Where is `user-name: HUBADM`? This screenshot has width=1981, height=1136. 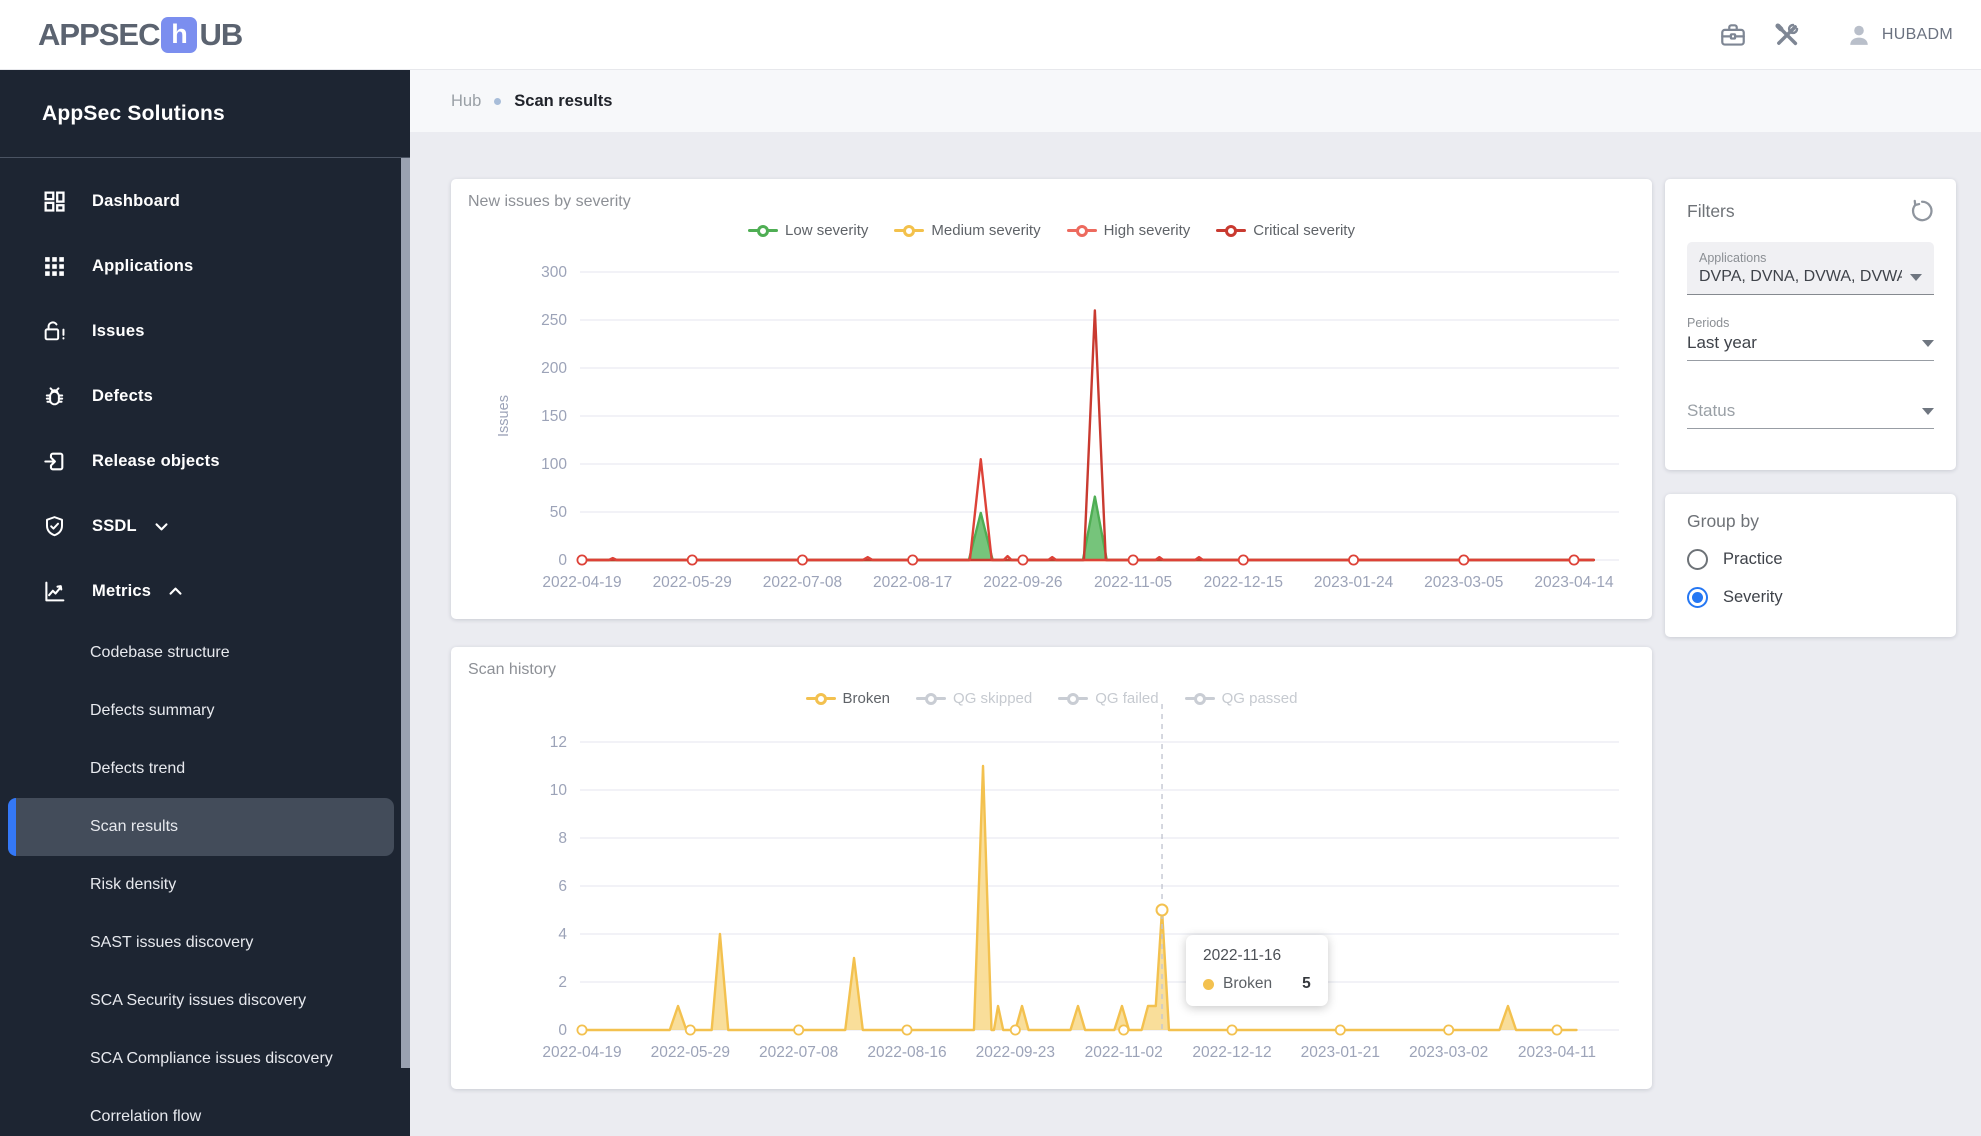
user-name: HUBADM is located at coordinates (1917, 34).